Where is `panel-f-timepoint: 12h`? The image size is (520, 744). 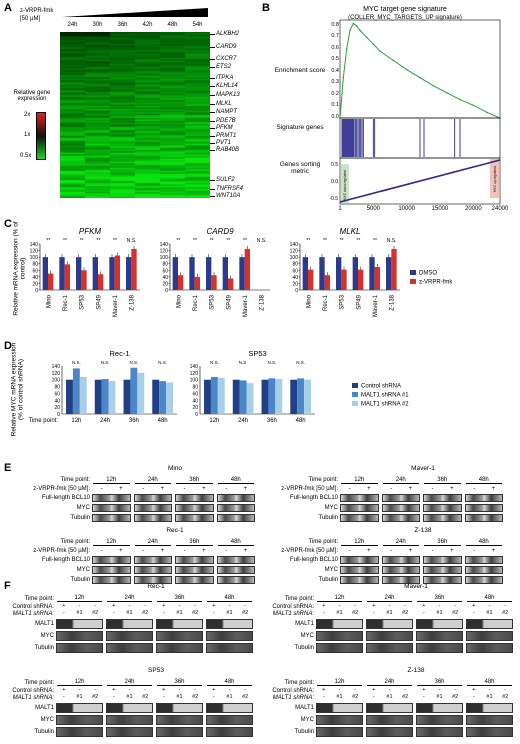 panel-f-timepoint: 12h is located at coordinates (339, 682).